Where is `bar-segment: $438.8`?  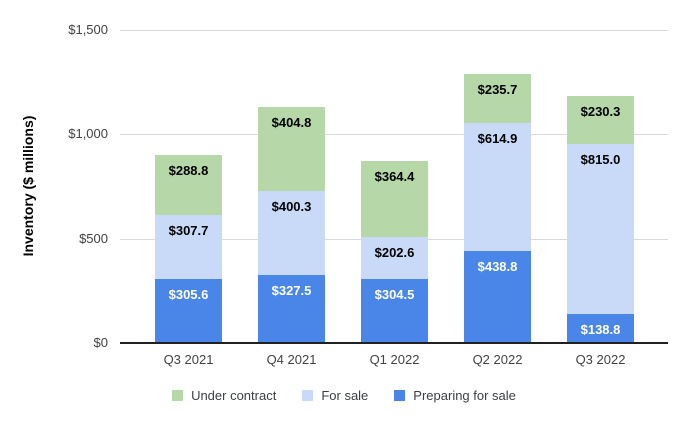
bar-segment: $438.8 is located at coordinates (497, 297).